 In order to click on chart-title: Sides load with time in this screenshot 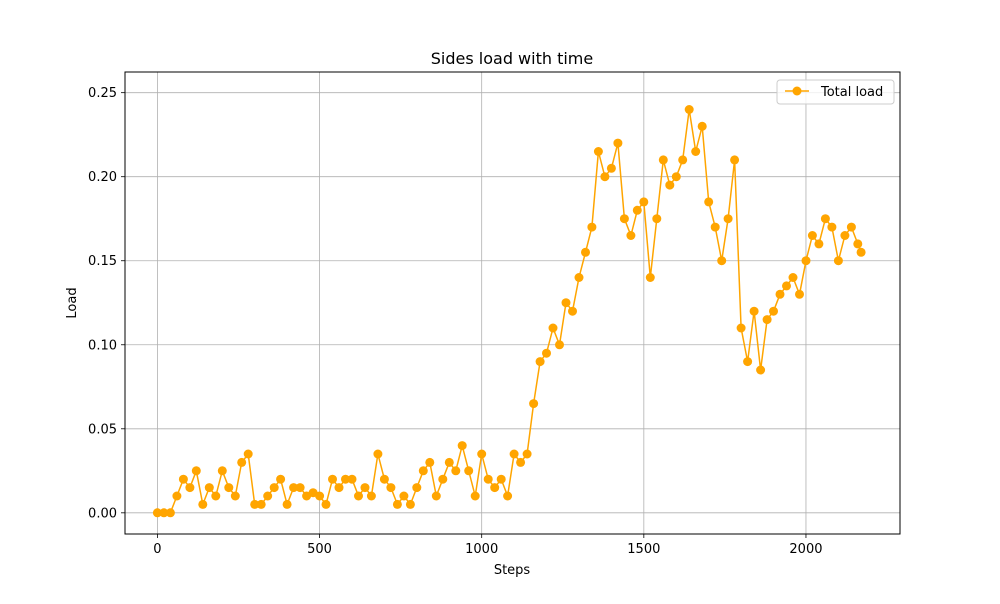, I will do `click(512, 58)`.